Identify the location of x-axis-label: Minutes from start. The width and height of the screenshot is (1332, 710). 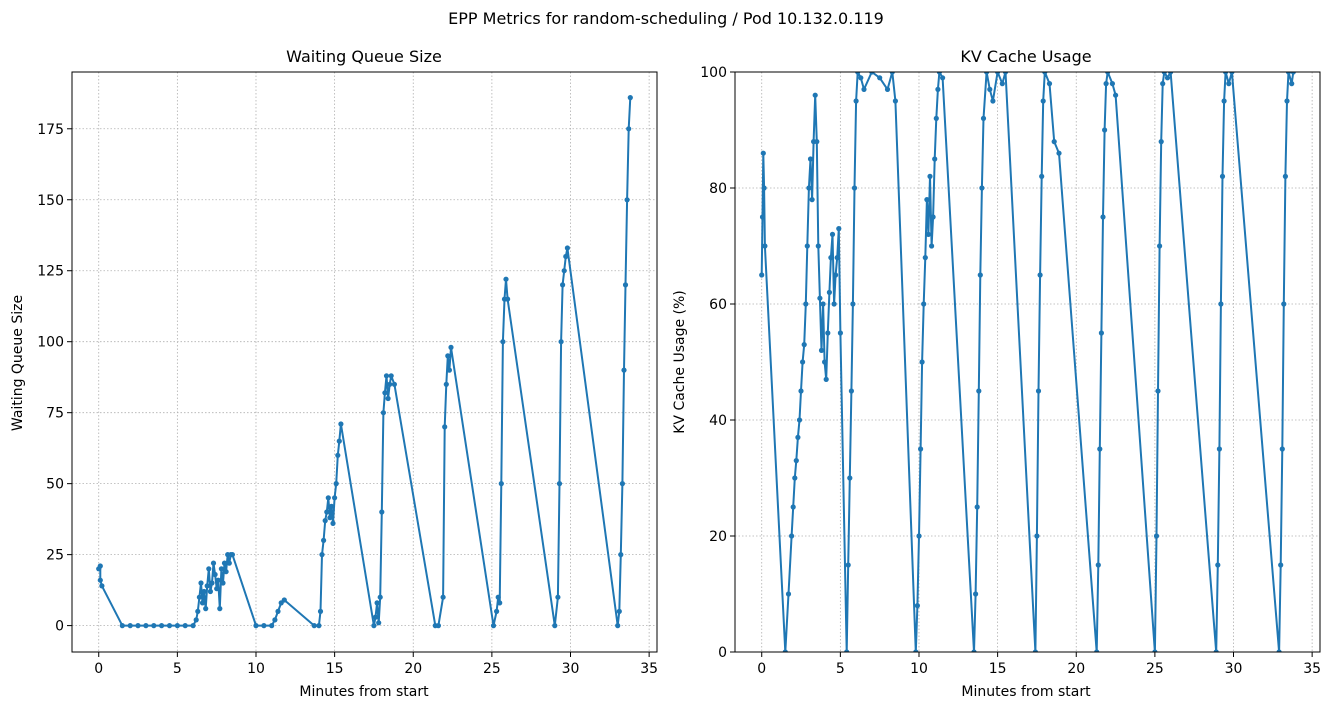
(1026, 692).